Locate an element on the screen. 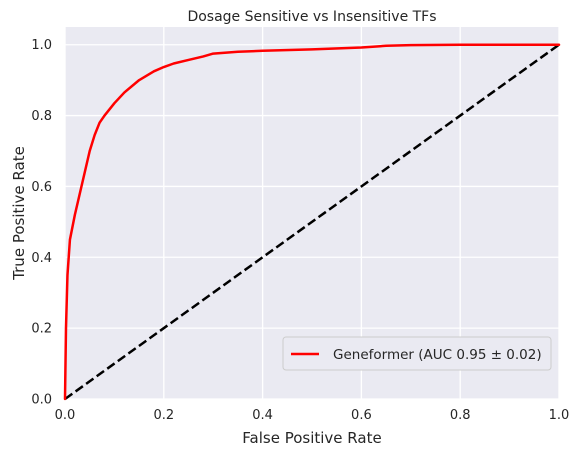 This screenshot has width=581, height=457. legend-box is located at coordinates (417, 353).